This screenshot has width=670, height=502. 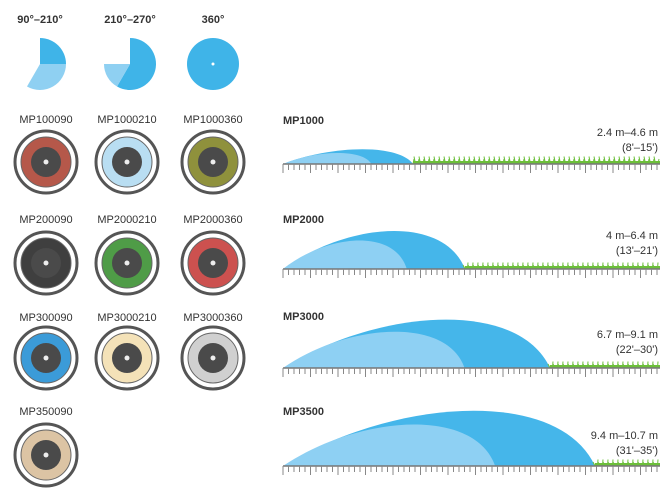 What do you see at coordinates (45, 318) in the screenshot?
I see `nozzle-label: MP300090` at bounding box center [45, 318].